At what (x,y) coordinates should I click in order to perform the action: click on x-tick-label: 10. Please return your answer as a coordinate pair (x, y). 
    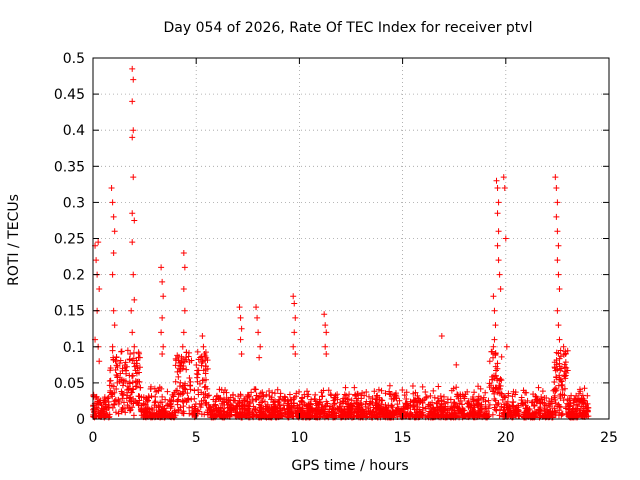
    Looking at the image, I should click on (299, 438).